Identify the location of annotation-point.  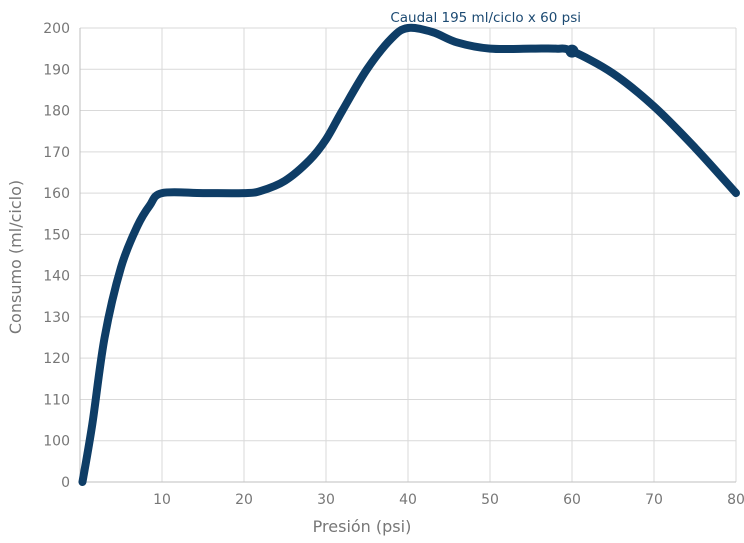
(572, 51).